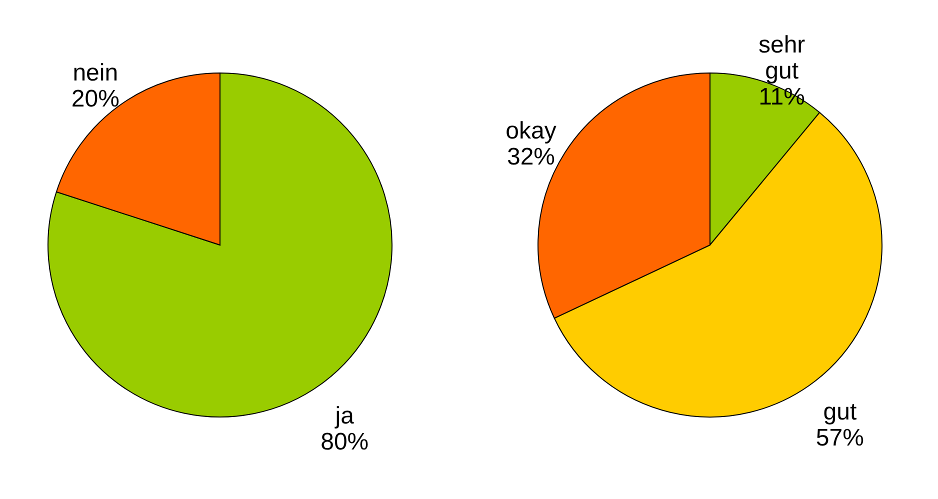  Describe the element at coordinates (782, 58) in the screenshot. I see `slice-label: sehr gut` at that location.